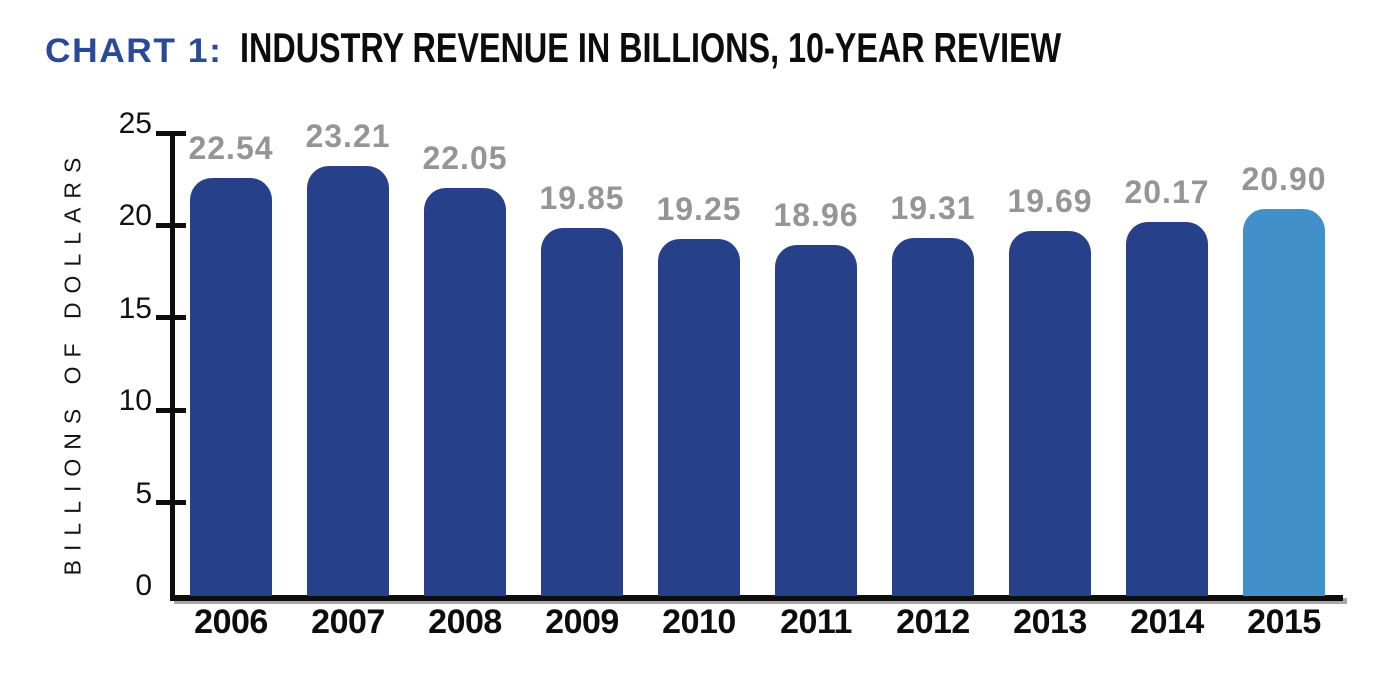 The height and width of the screenshot is (682, 1377). I want to click on bar-2014, so click(1167, 409).